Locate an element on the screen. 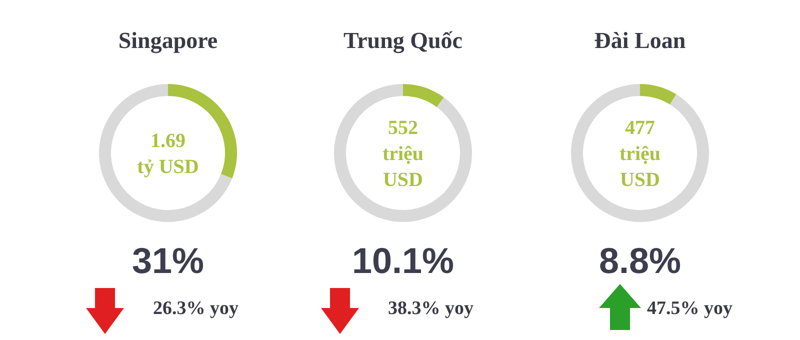  text: 552 triệu USD is located at coordinates (403, 154).